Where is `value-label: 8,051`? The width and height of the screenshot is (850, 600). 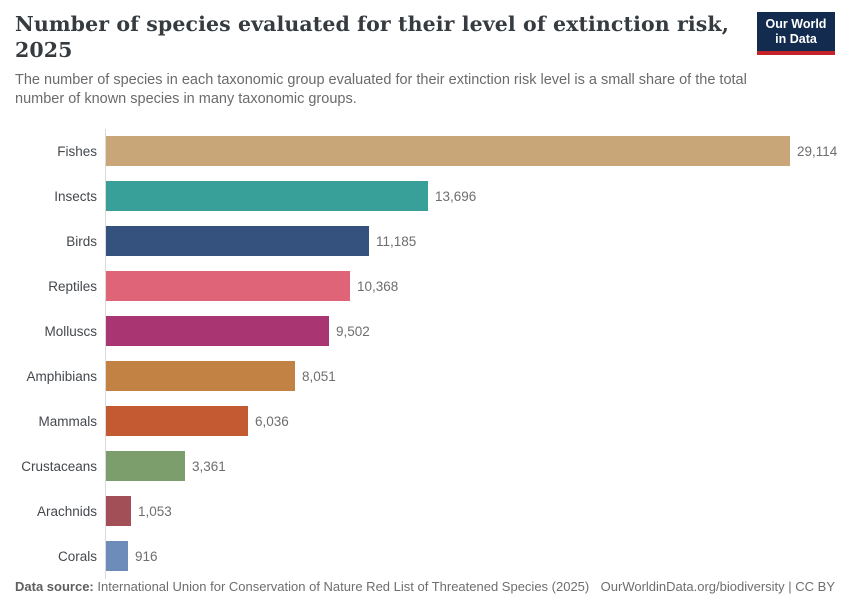
value-label: 8,051 is located at coordinates (319, 376).